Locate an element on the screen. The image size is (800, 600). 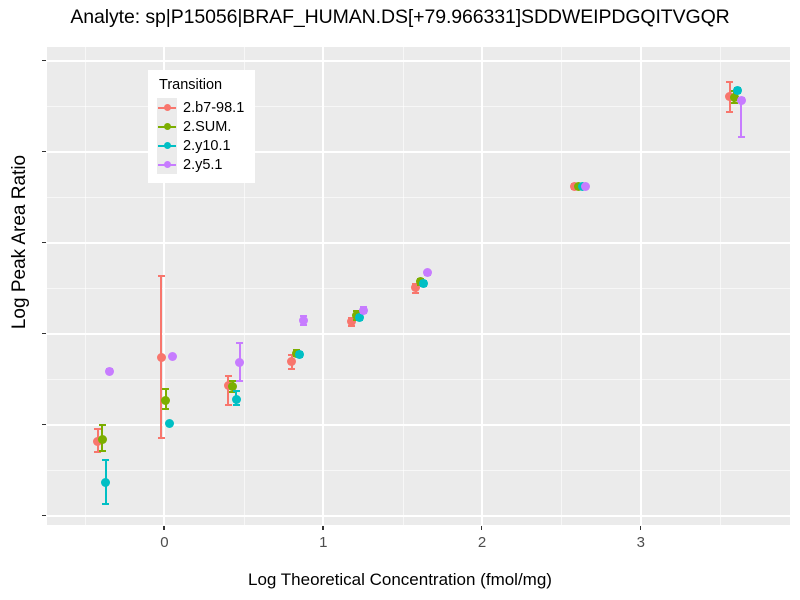
legend-label: 2.y10.1 is located at coordinates (207, 145).